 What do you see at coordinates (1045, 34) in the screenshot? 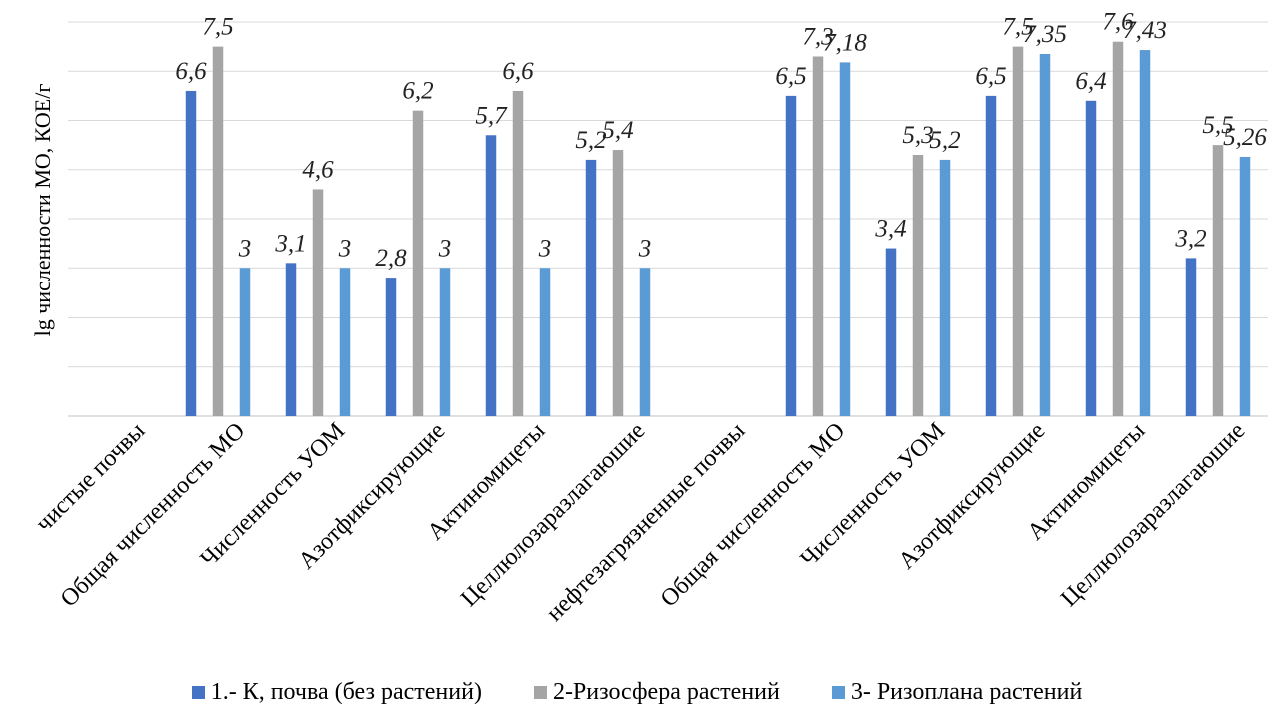
I see `data-label: 7,35` at bounding box center [1045, 34].